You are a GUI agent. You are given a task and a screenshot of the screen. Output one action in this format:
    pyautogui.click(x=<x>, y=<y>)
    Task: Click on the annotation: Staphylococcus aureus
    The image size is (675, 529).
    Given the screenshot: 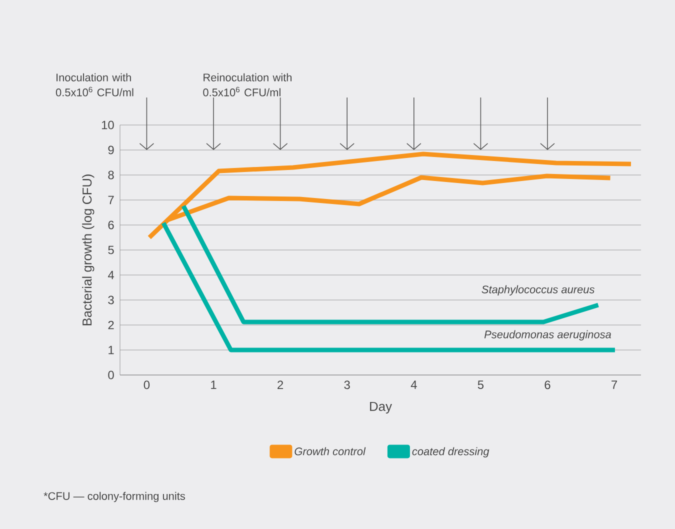 What is the action you would take?
    pyautogui.click(x=538, y=290)
    